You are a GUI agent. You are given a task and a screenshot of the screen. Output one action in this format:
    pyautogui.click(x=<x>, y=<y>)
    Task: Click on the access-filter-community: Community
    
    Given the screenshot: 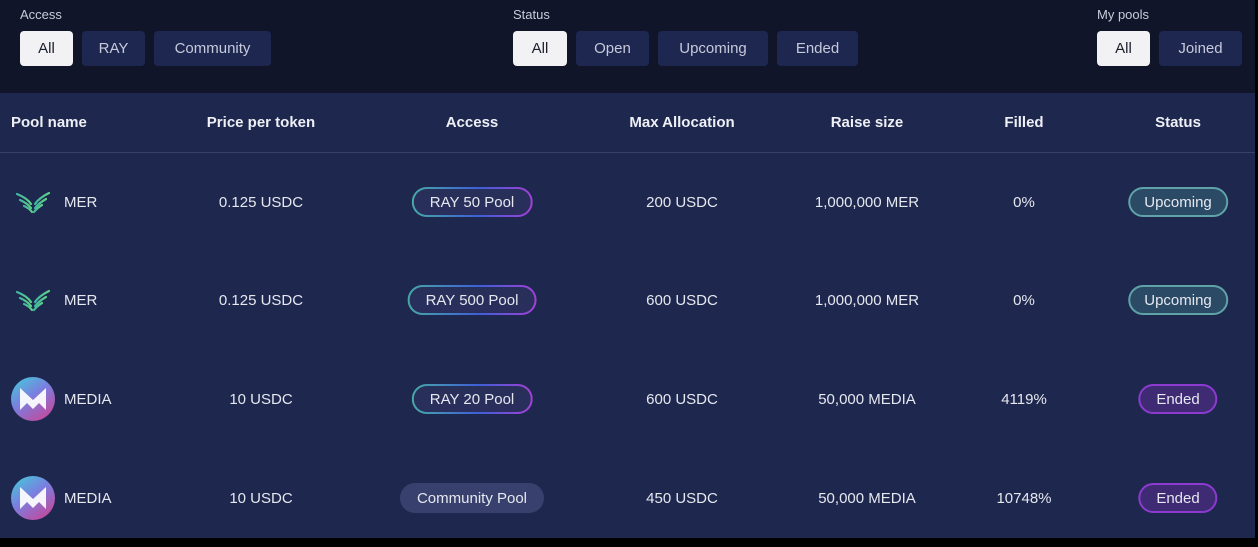 What is the action you would take?
    pyautogui.click(x=212, y=48)
    